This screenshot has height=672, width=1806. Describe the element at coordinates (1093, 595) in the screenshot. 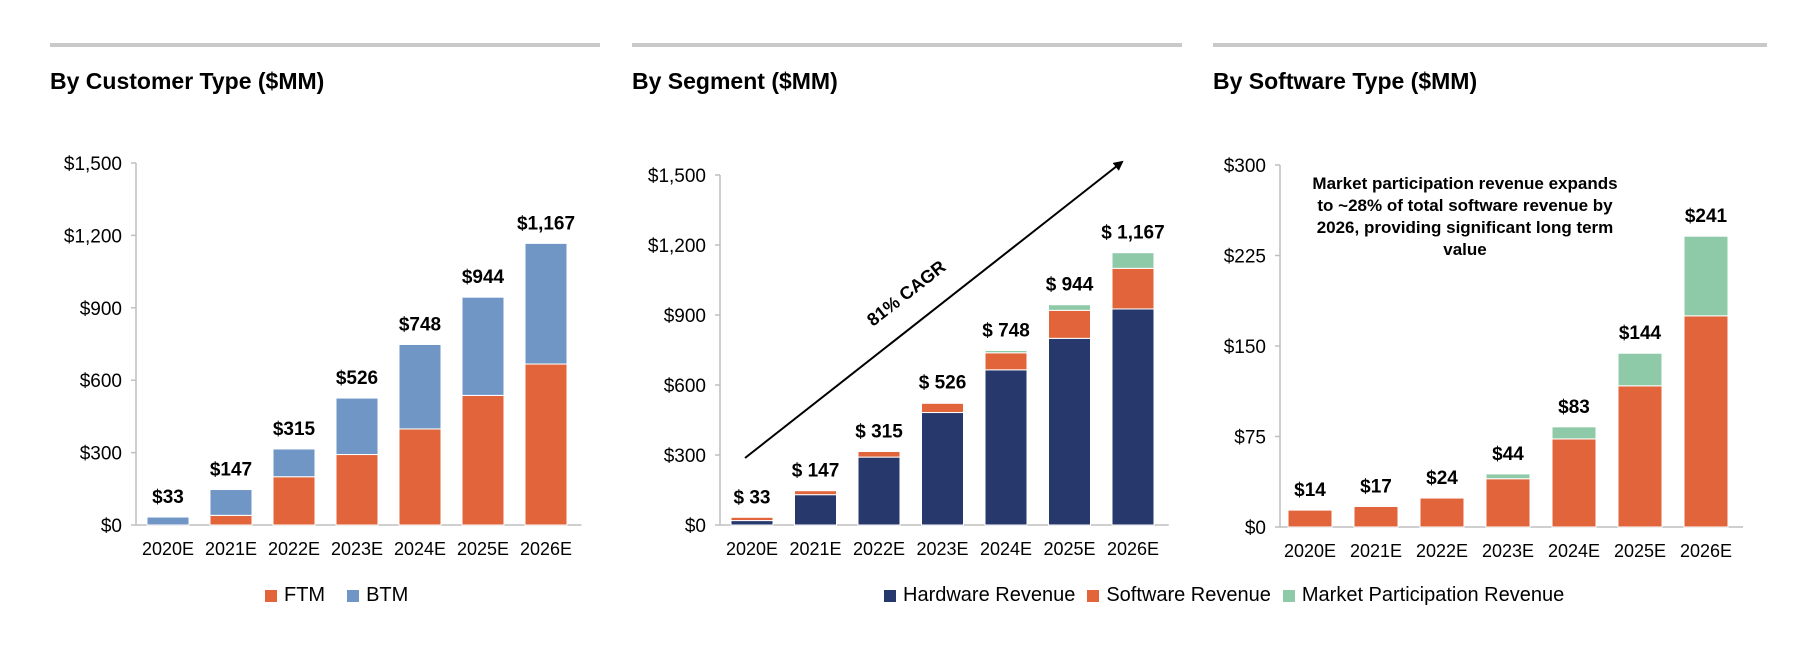

I see `legend-swatch-software` at that location.